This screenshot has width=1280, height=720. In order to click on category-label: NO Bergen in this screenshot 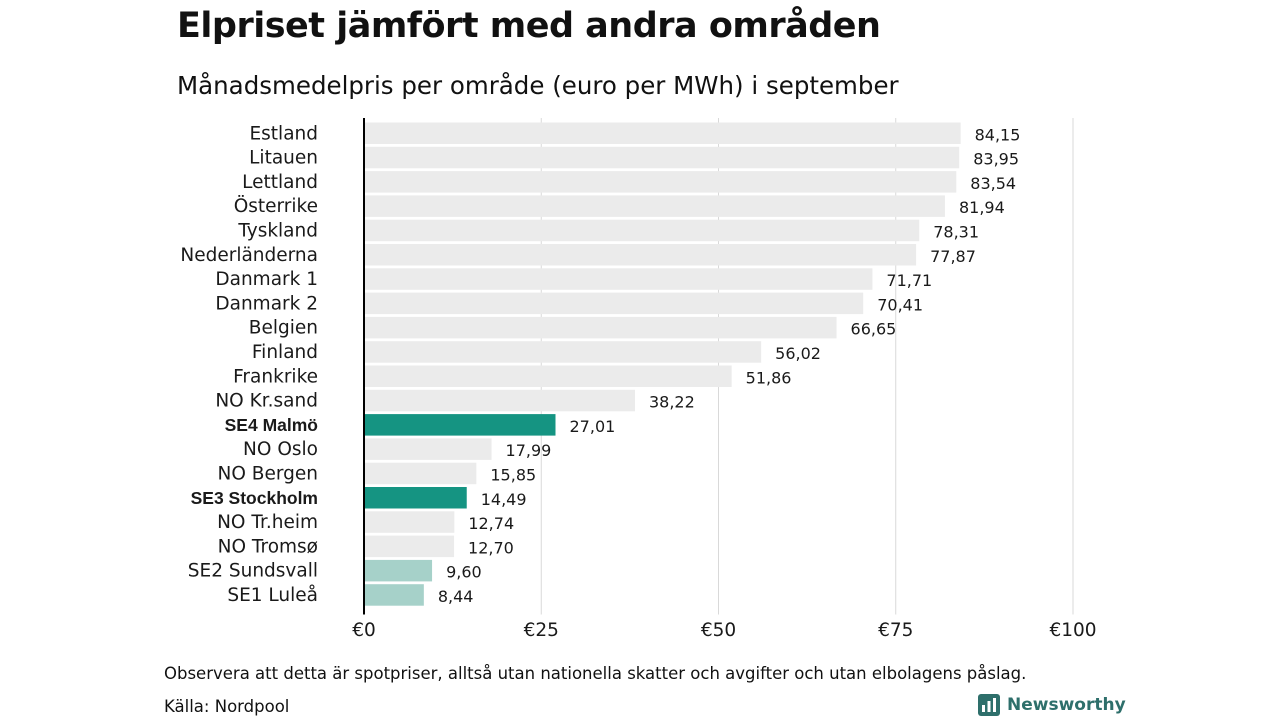, I will do `click(268, 473)`.